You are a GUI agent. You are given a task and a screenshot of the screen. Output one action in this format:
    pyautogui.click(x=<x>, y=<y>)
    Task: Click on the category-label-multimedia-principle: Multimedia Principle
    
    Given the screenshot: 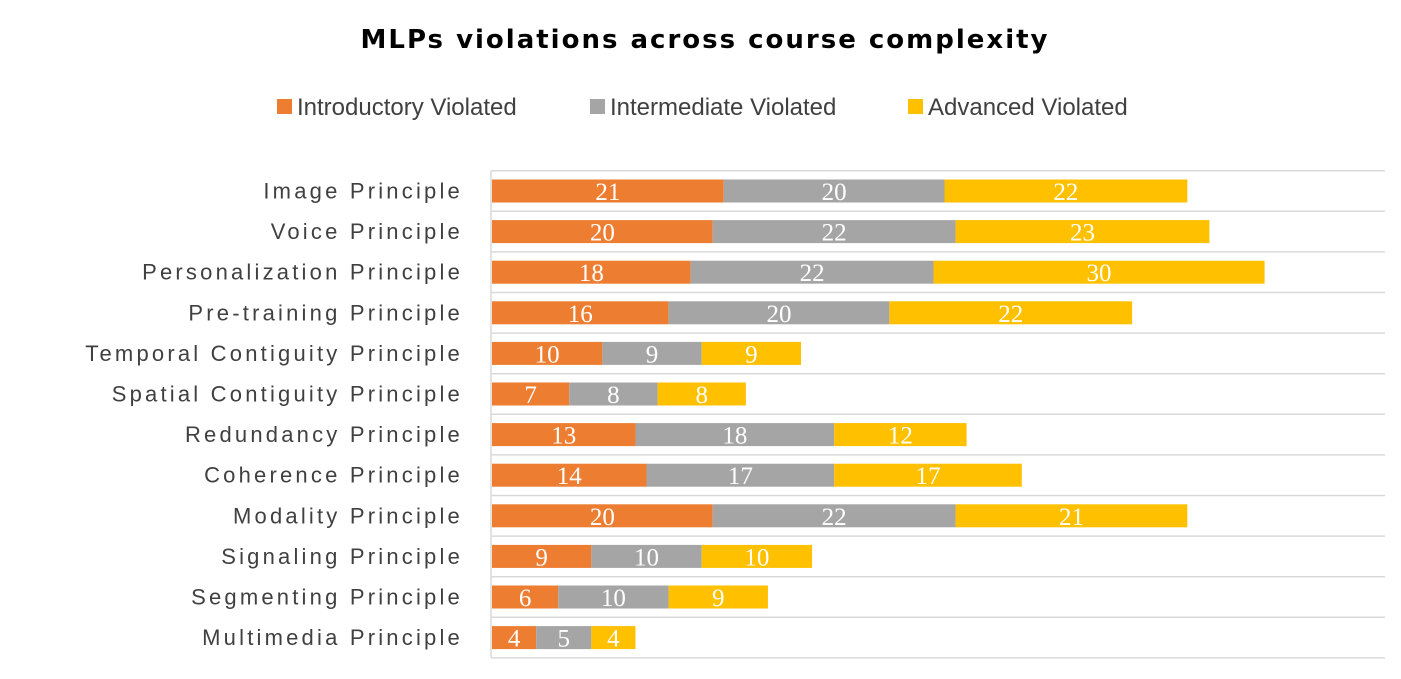 What is the action you would take?
    pyautogui.click(x=332, y=637)
    